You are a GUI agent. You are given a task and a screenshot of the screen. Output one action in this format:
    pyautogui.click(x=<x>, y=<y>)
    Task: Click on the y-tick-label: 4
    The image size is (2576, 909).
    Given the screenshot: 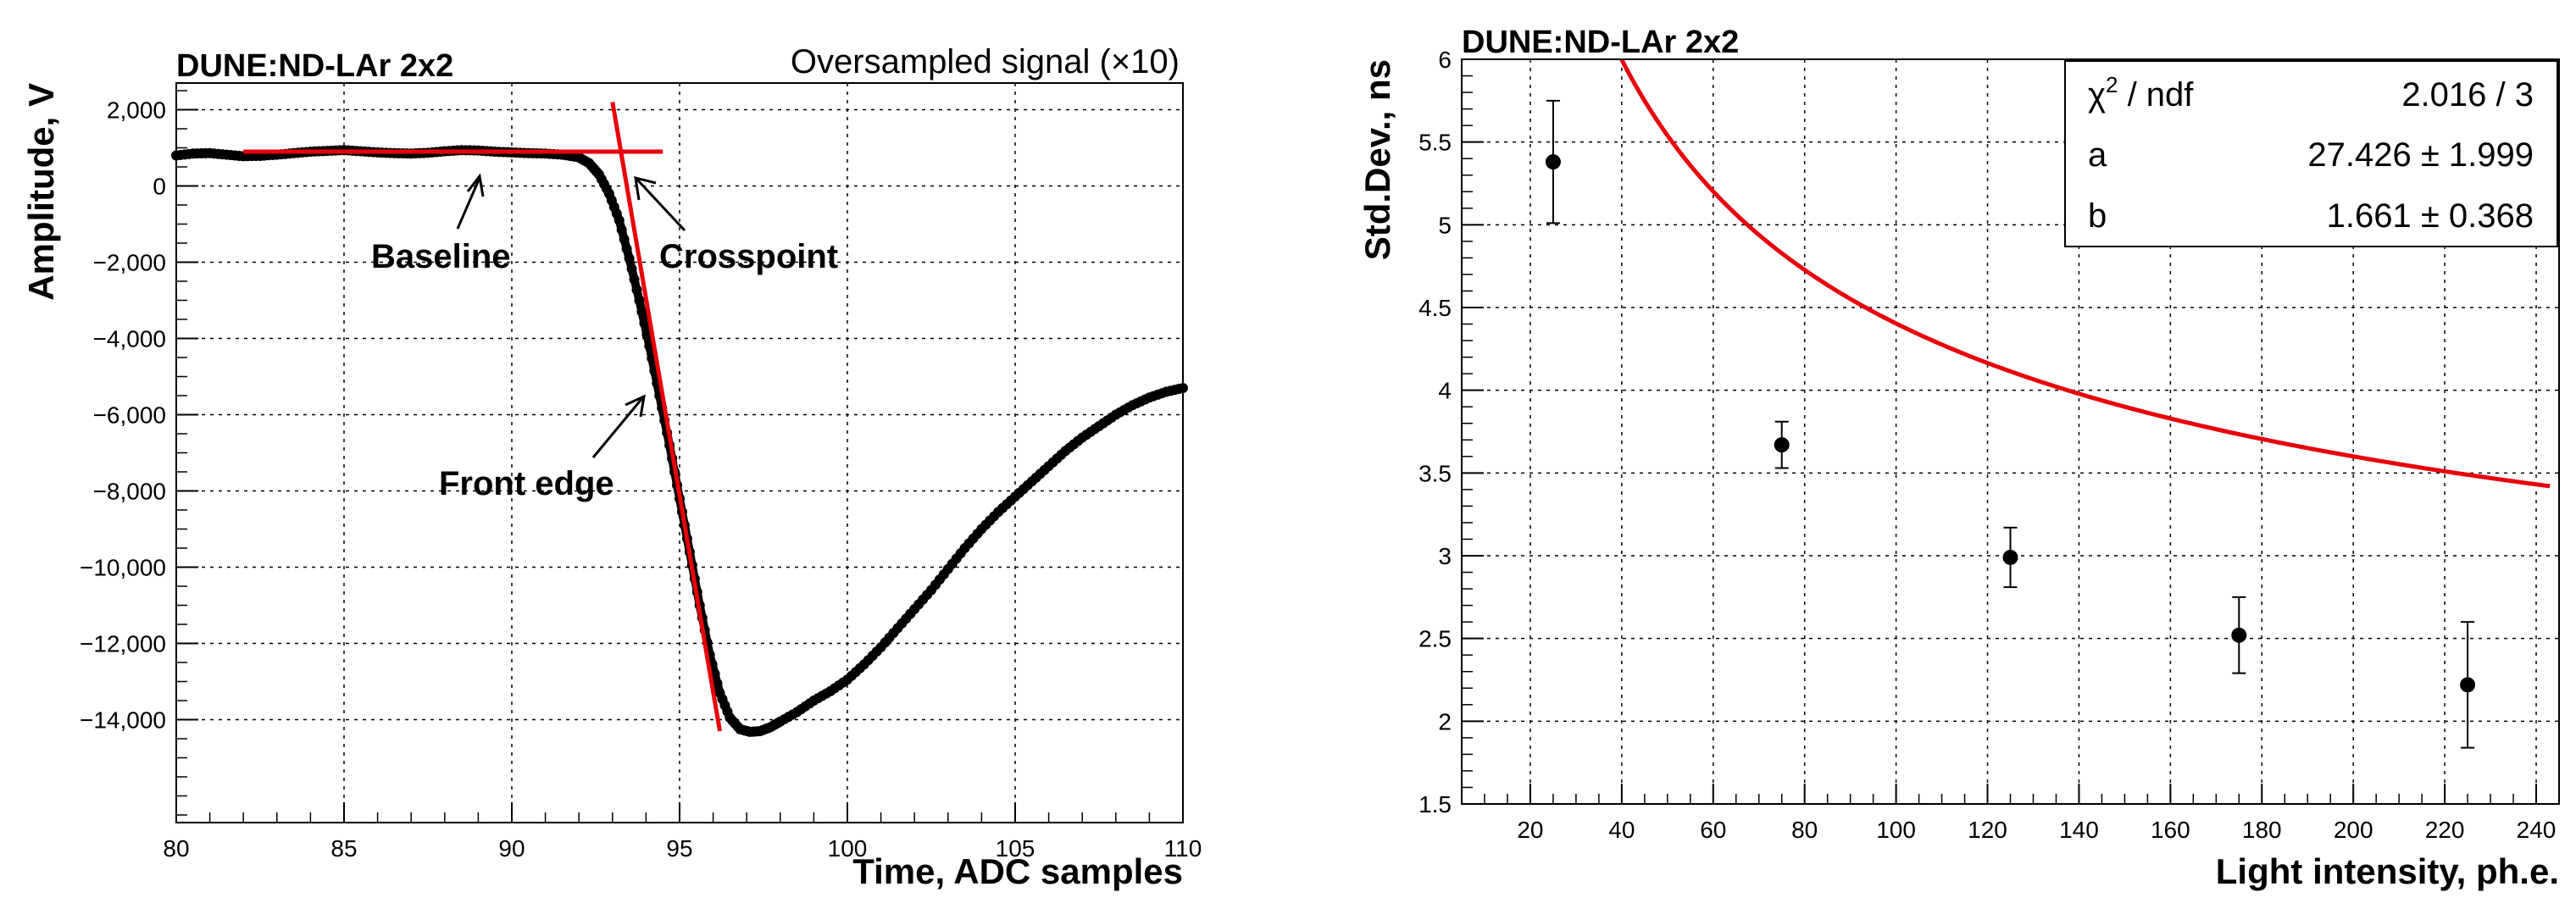 What is the action you would take?
    pyautogui.click(x=1445, y=391)
    